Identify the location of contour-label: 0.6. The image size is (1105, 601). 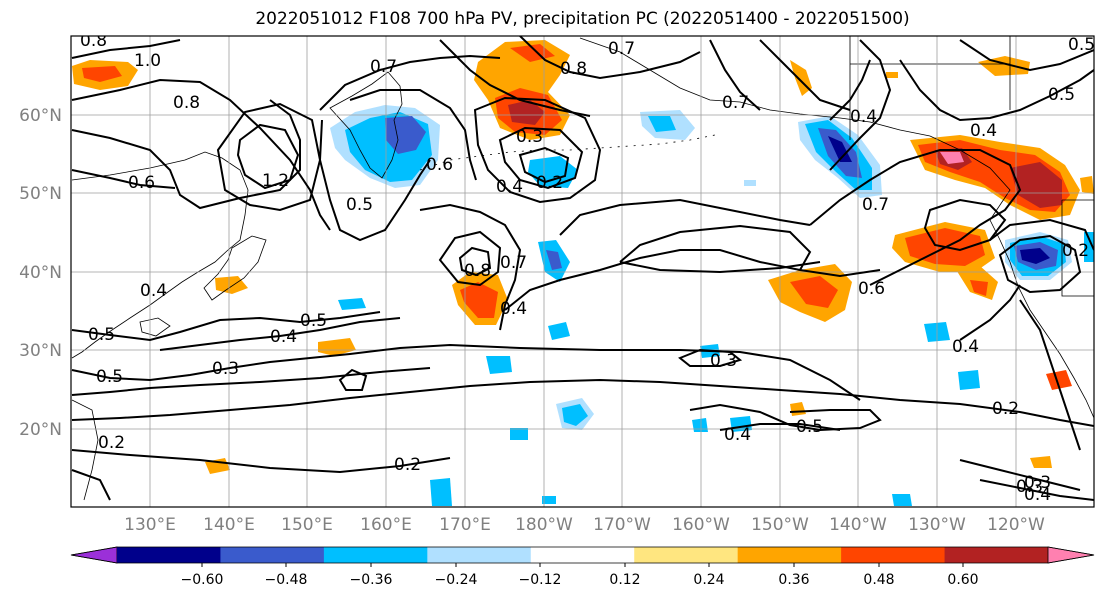
(871, 289).